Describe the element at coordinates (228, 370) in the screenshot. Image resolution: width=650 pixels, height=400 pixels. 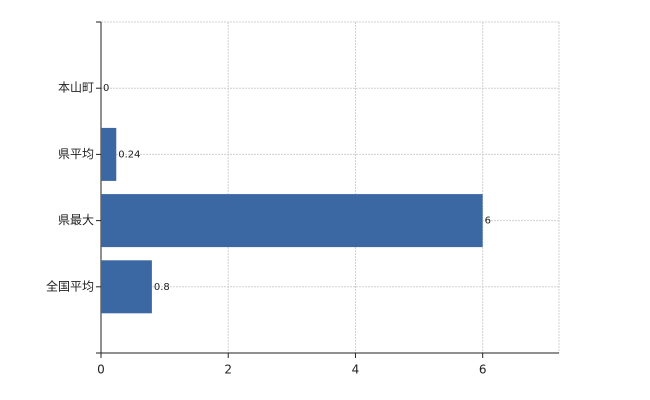
I see `x-tick-label: 2` at that location.